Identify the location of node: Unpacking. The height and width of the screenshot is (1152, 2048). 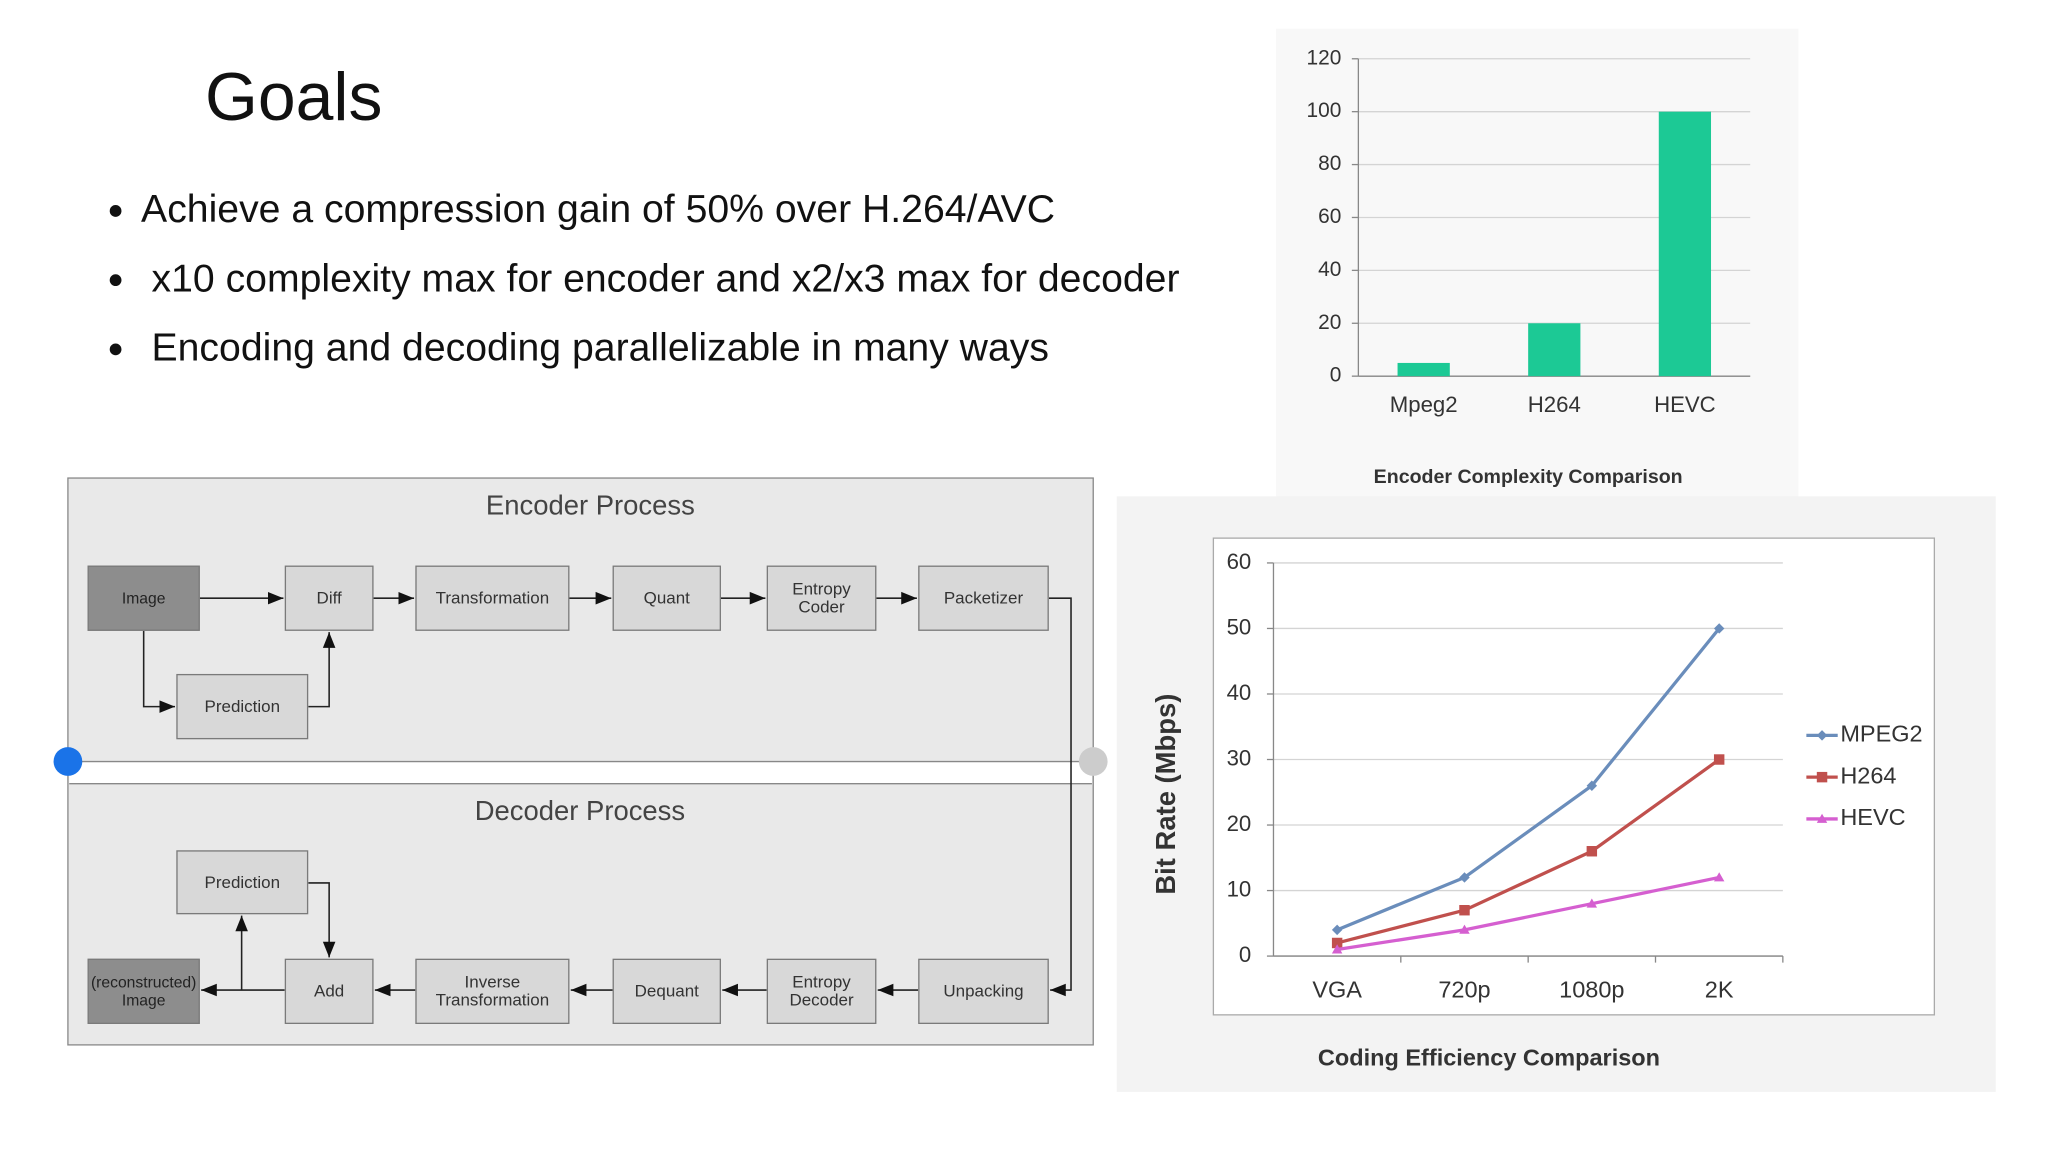
(983, 991).